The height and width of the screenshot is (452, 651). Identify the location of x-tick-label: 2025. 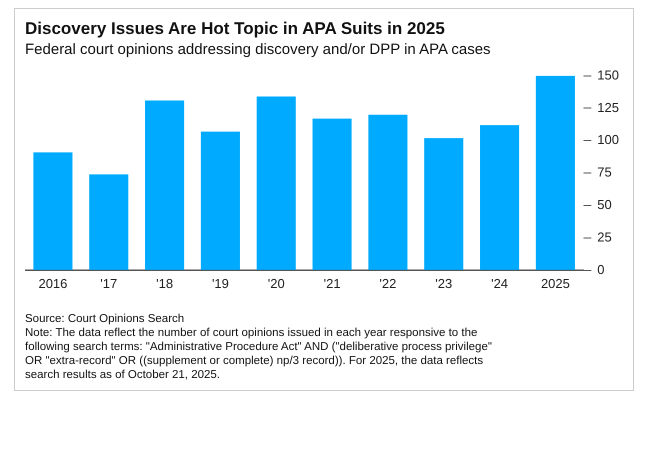
(555, 283).